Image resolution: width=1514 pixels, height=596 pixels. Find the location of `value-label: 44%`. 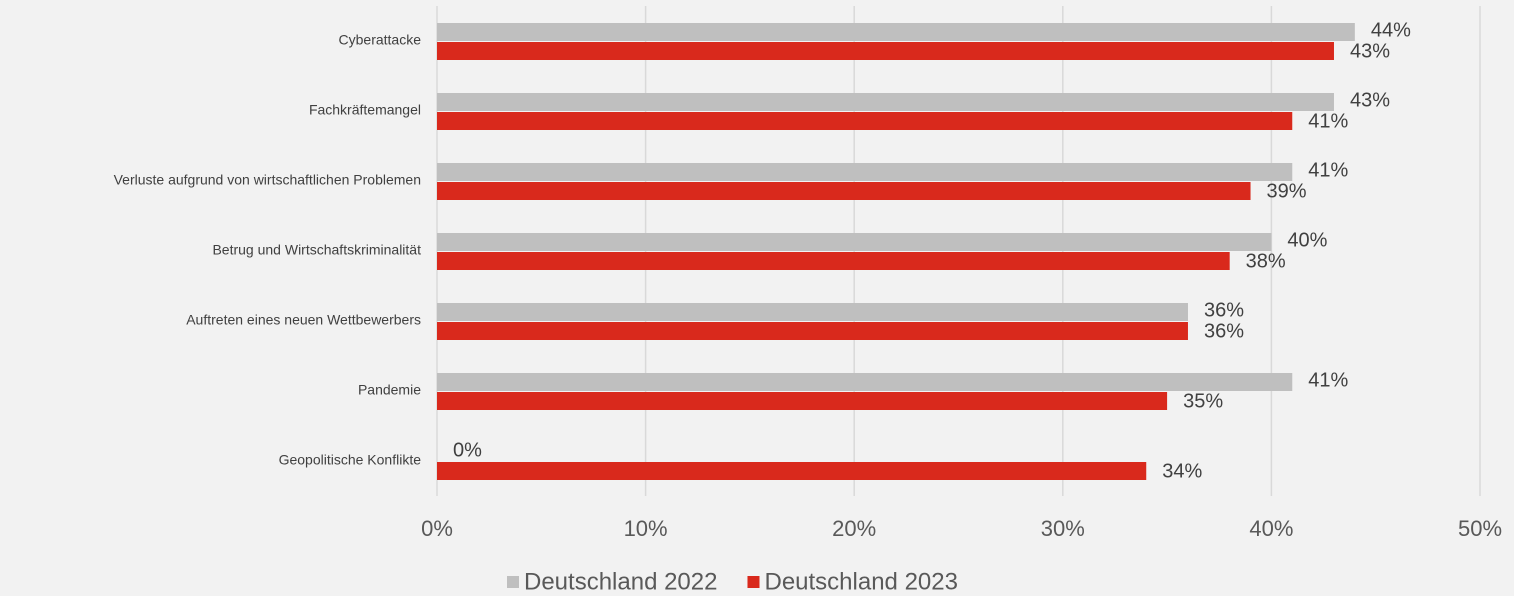

value-label: 44% is located at coordinates (1391, 30).